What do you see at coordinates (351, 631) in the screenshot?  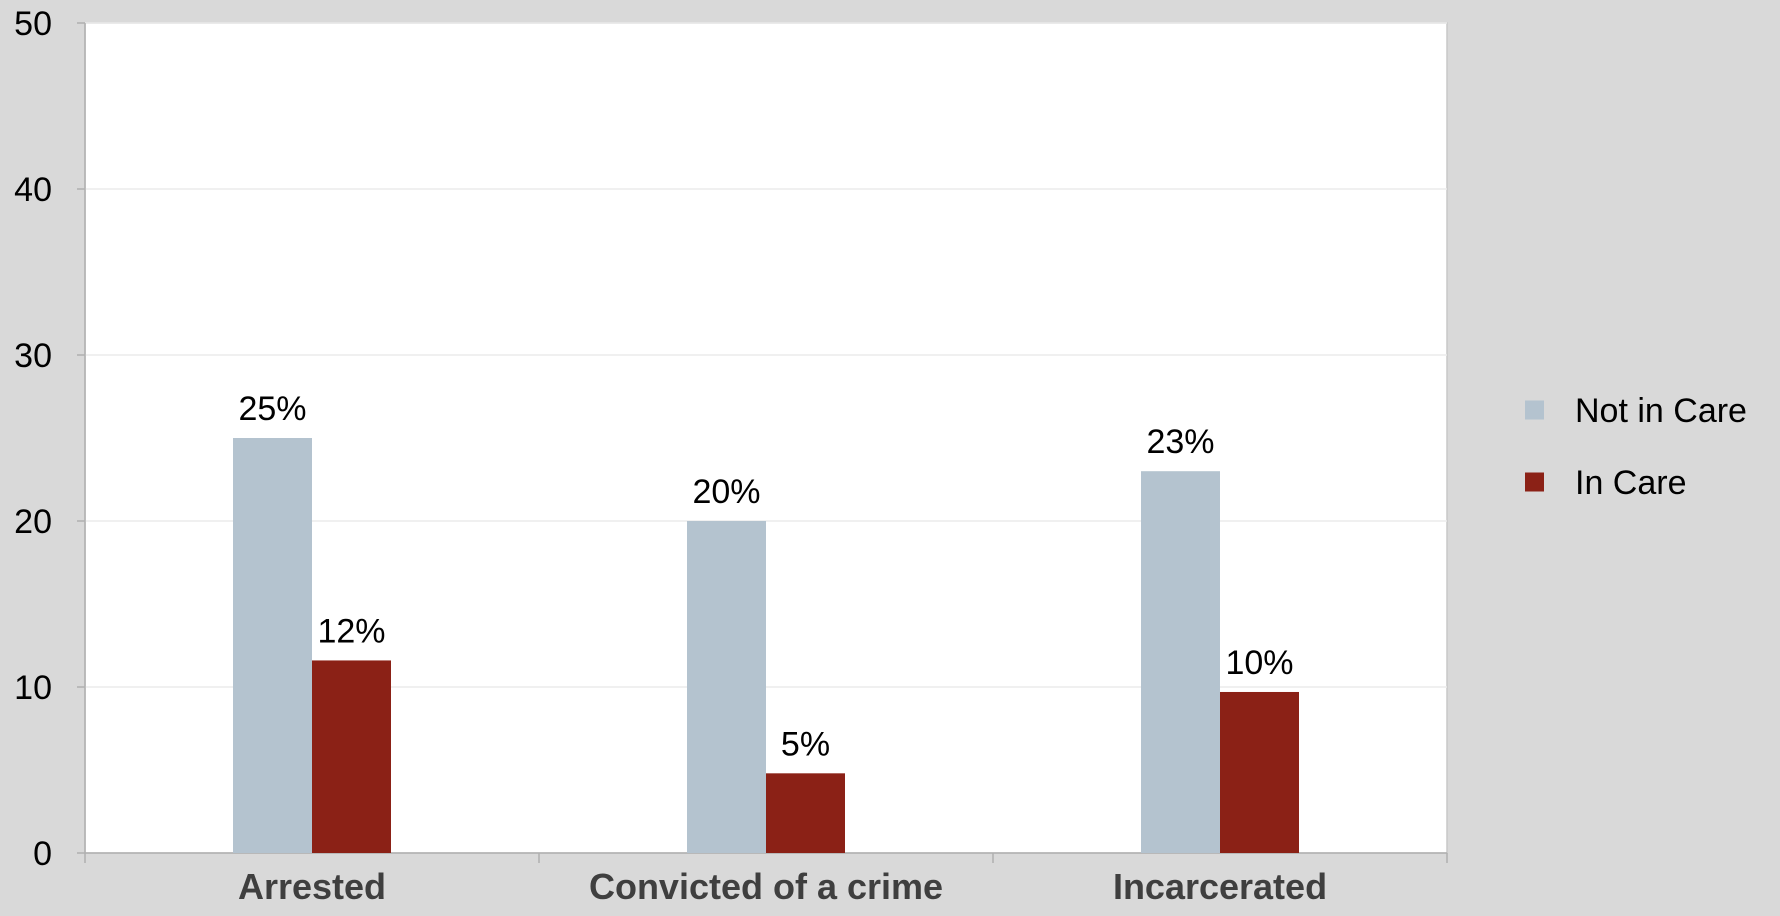 I see `data-label: 12%` at bounding box center [351, 631].